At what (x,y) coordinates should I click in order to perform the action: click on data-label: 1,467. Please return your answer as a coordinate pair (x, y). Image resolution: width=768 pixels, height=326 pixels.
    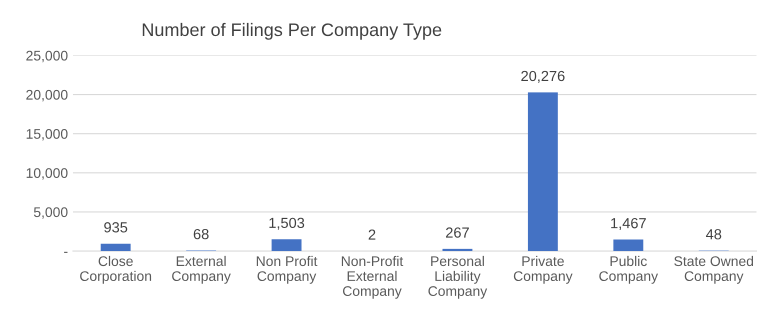
    Looking at the image, I should click on (628, 224).